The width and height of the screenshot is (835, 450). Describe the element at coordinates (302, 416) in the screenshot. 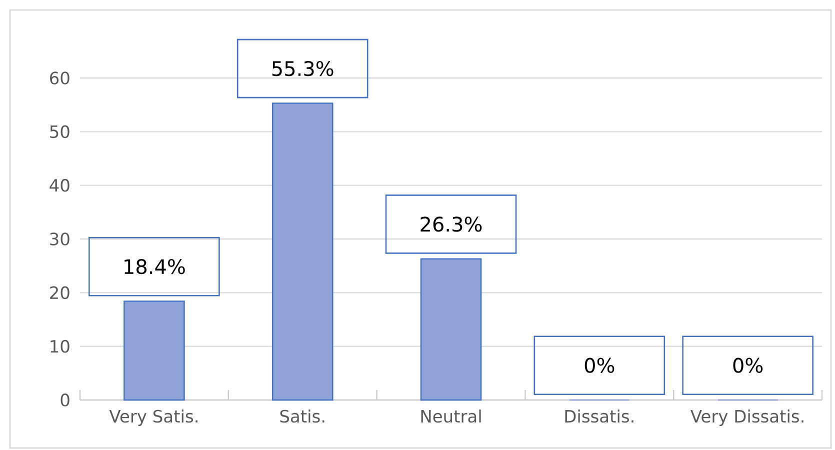

I see `x-tick-label: Satis.` at that location.